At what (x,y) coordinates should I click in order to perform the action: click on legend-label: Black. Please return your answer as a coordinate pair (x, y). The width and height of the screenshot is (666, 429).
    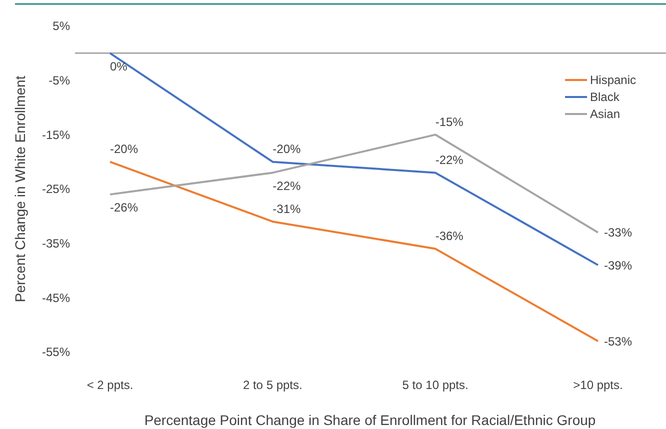
    Looking at the image, I should click on (605, 97).